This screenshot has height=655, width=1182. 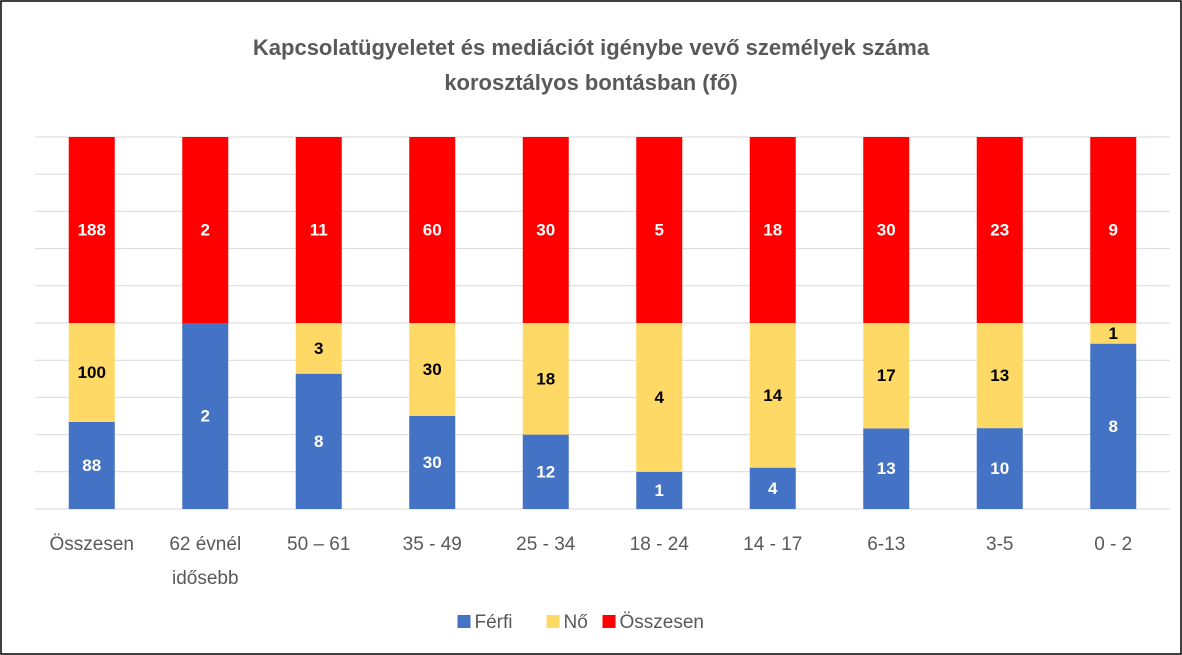 What do you see at coordinates (662, 622) in the screenshot?
I see `legend-label: Összesen` at bounding box center [662, 622].